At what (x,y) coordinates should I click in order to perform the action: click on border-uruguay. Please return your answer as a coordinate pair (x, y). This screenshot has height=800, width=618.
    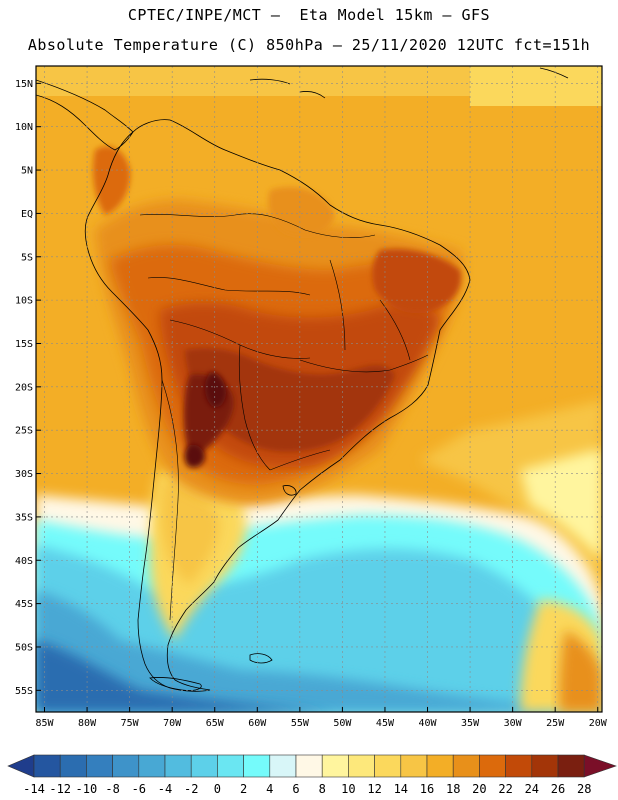
    Looking at the image, I should click on (300, 460).